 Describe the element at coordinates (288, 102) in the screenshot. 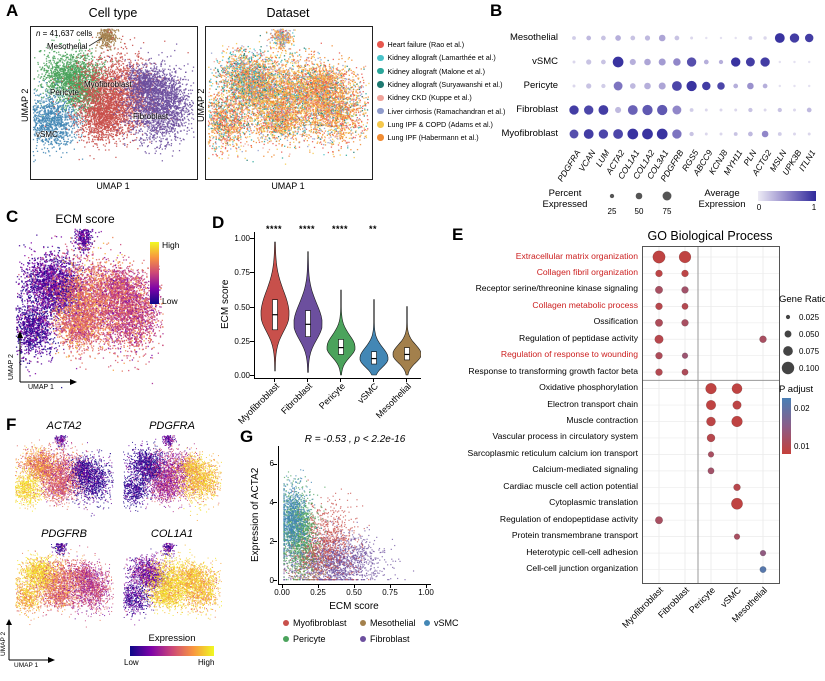

I see `dataset-umap-canvas` at that location.